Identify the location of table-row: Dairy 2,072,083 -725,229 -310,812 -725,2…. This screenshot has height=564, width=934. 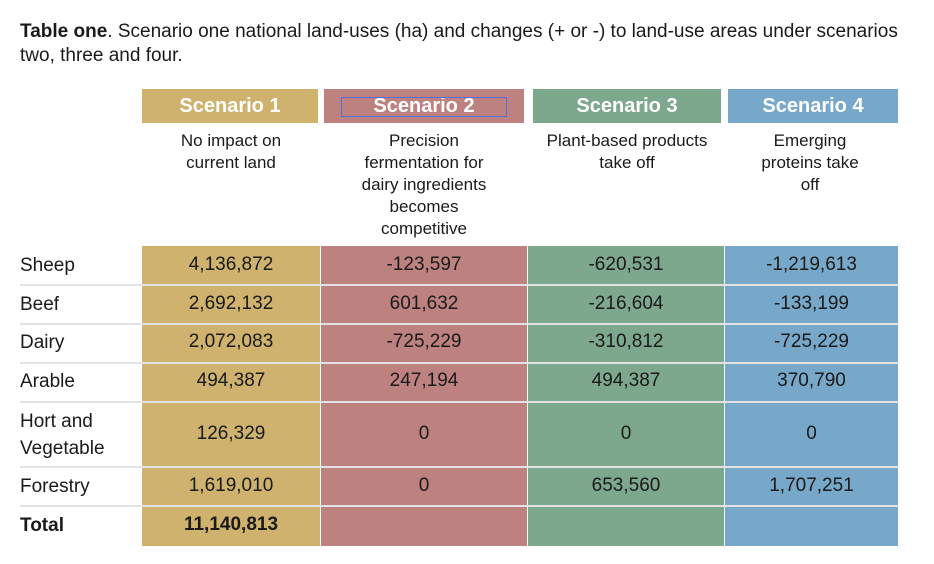
(467, 343).